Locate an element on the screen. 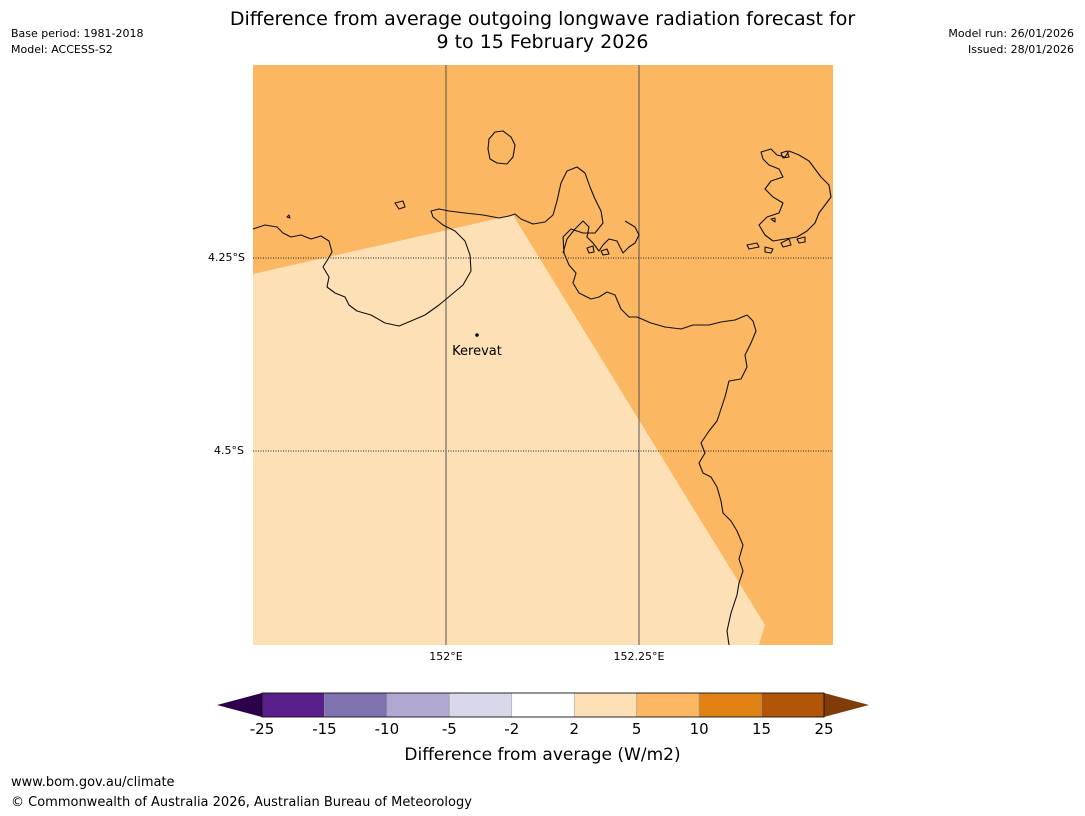  colorbar-outline is located at coordinates (543, 705).